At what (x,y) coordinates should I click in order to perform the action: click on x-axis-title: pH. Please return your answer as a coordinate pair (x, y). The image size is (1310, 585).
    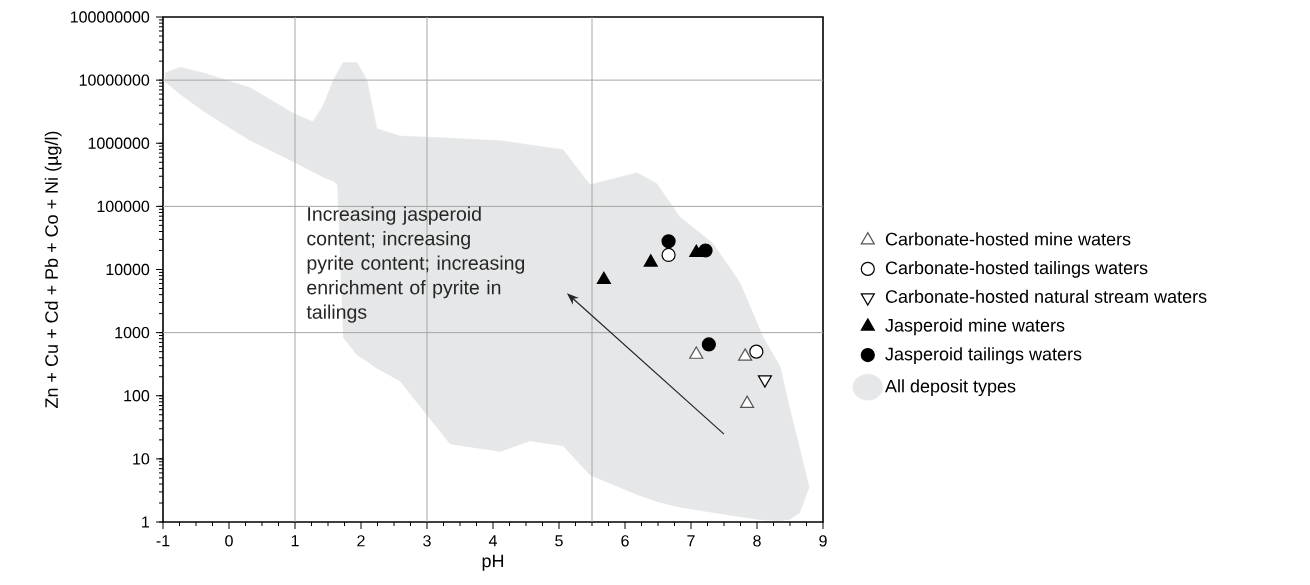
    Looking at the image, I should click on (493, 562).